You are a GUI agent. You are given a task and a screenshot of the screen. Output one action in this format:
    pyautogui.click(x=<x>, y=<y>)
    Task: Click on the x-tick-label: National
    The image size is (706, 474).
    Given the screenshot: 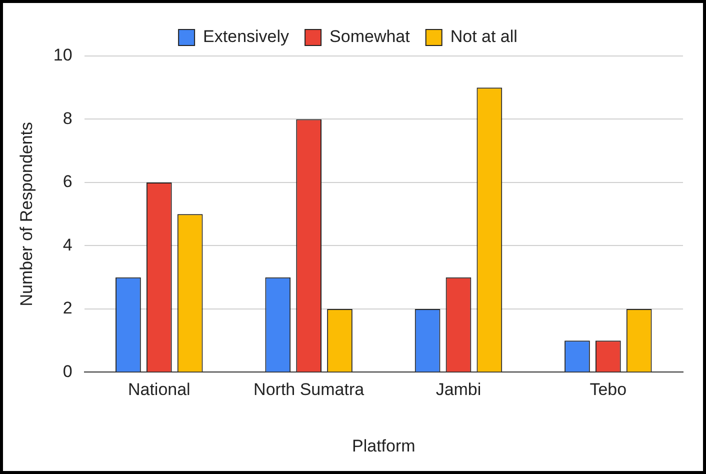 What is the action you would take?
    pyautogui.click(x=159, y=390)
    